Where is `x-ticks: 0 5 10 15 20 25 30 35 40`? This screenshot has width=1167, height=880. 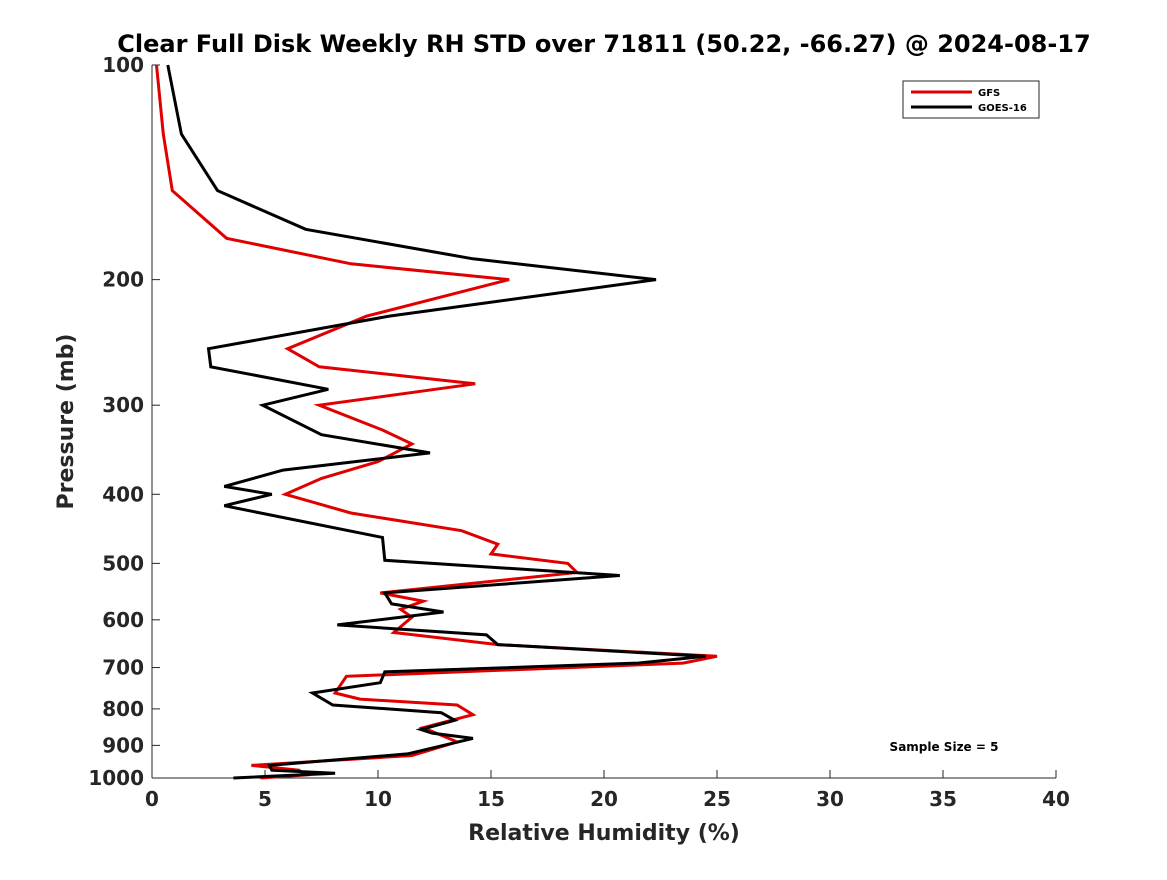
x-ticks: 0 5 10 15 20 25 30 35 40 is located at coordinates (607, 790).